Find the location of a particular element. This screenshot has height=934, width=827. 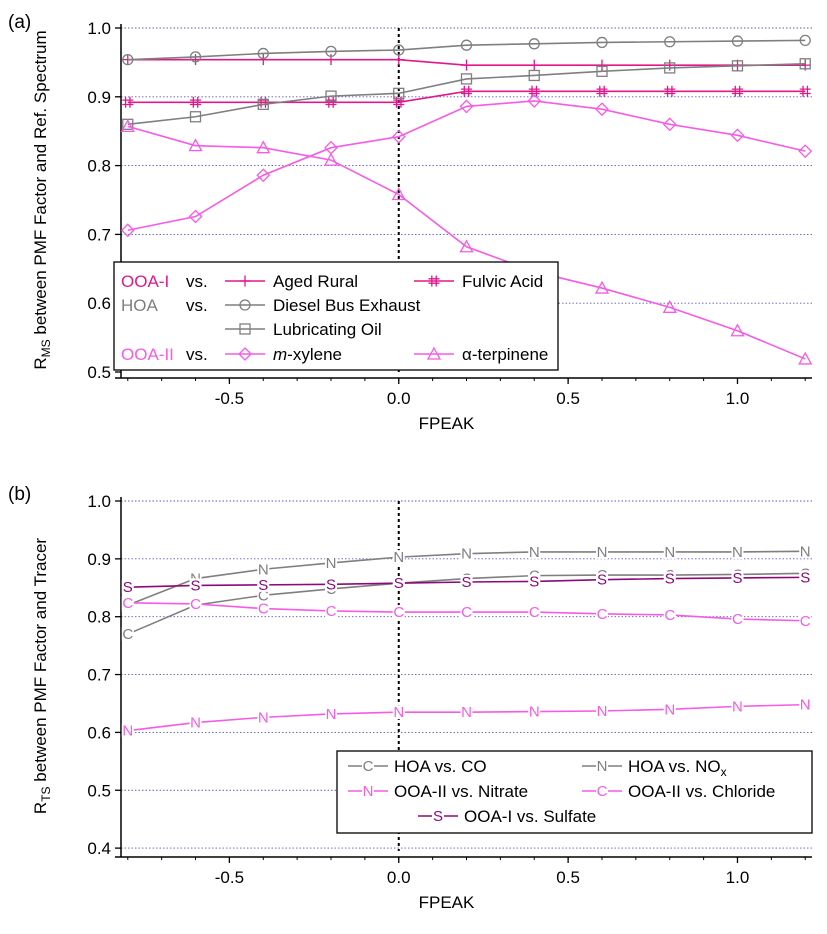

panel-b-xlabel: FPEAK is located at coordinates (447, 902).